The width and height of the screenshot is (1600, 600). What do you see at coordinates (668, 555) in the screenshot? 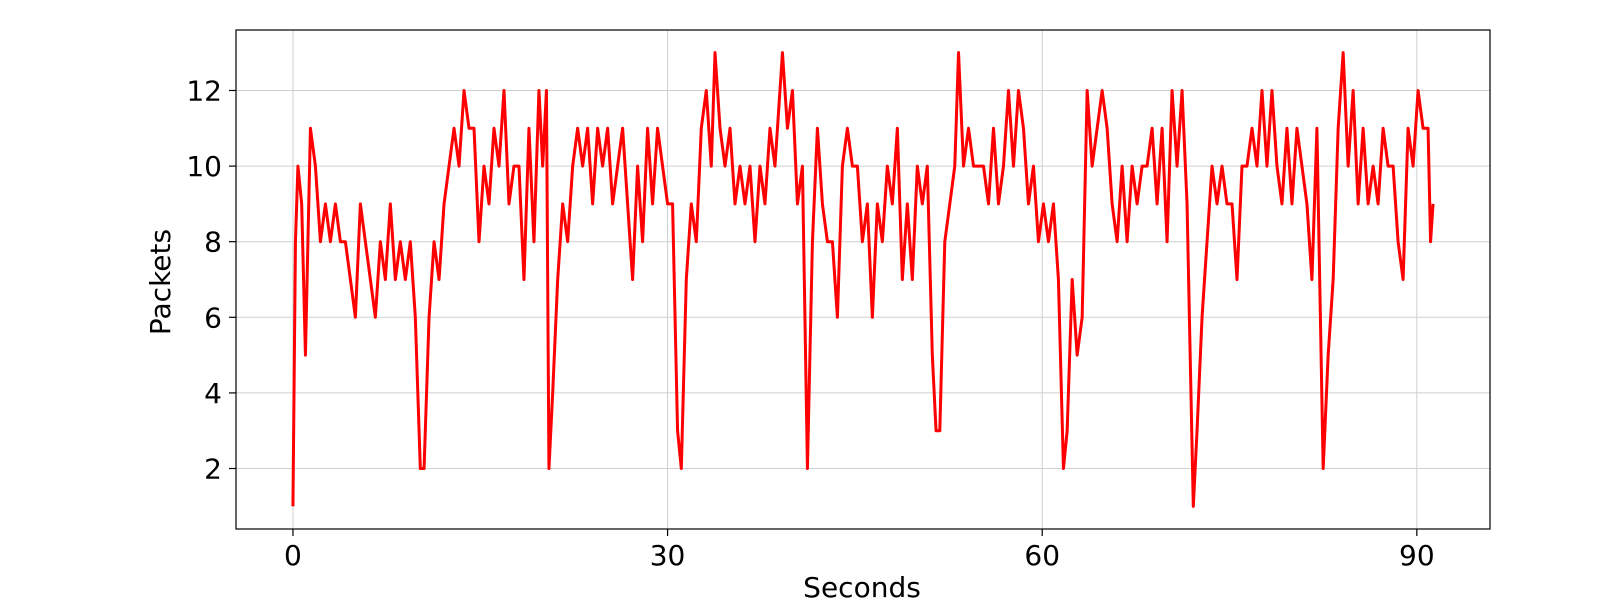
I see `x-tick-label: 30` at bounding box center [668, 555].